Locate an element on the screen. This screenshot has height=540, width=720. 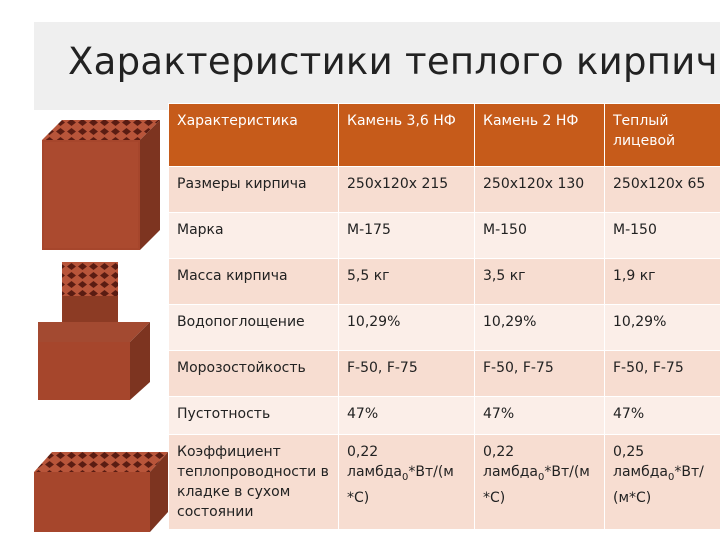
row-label: Марка is located at coordinates (253, 235).